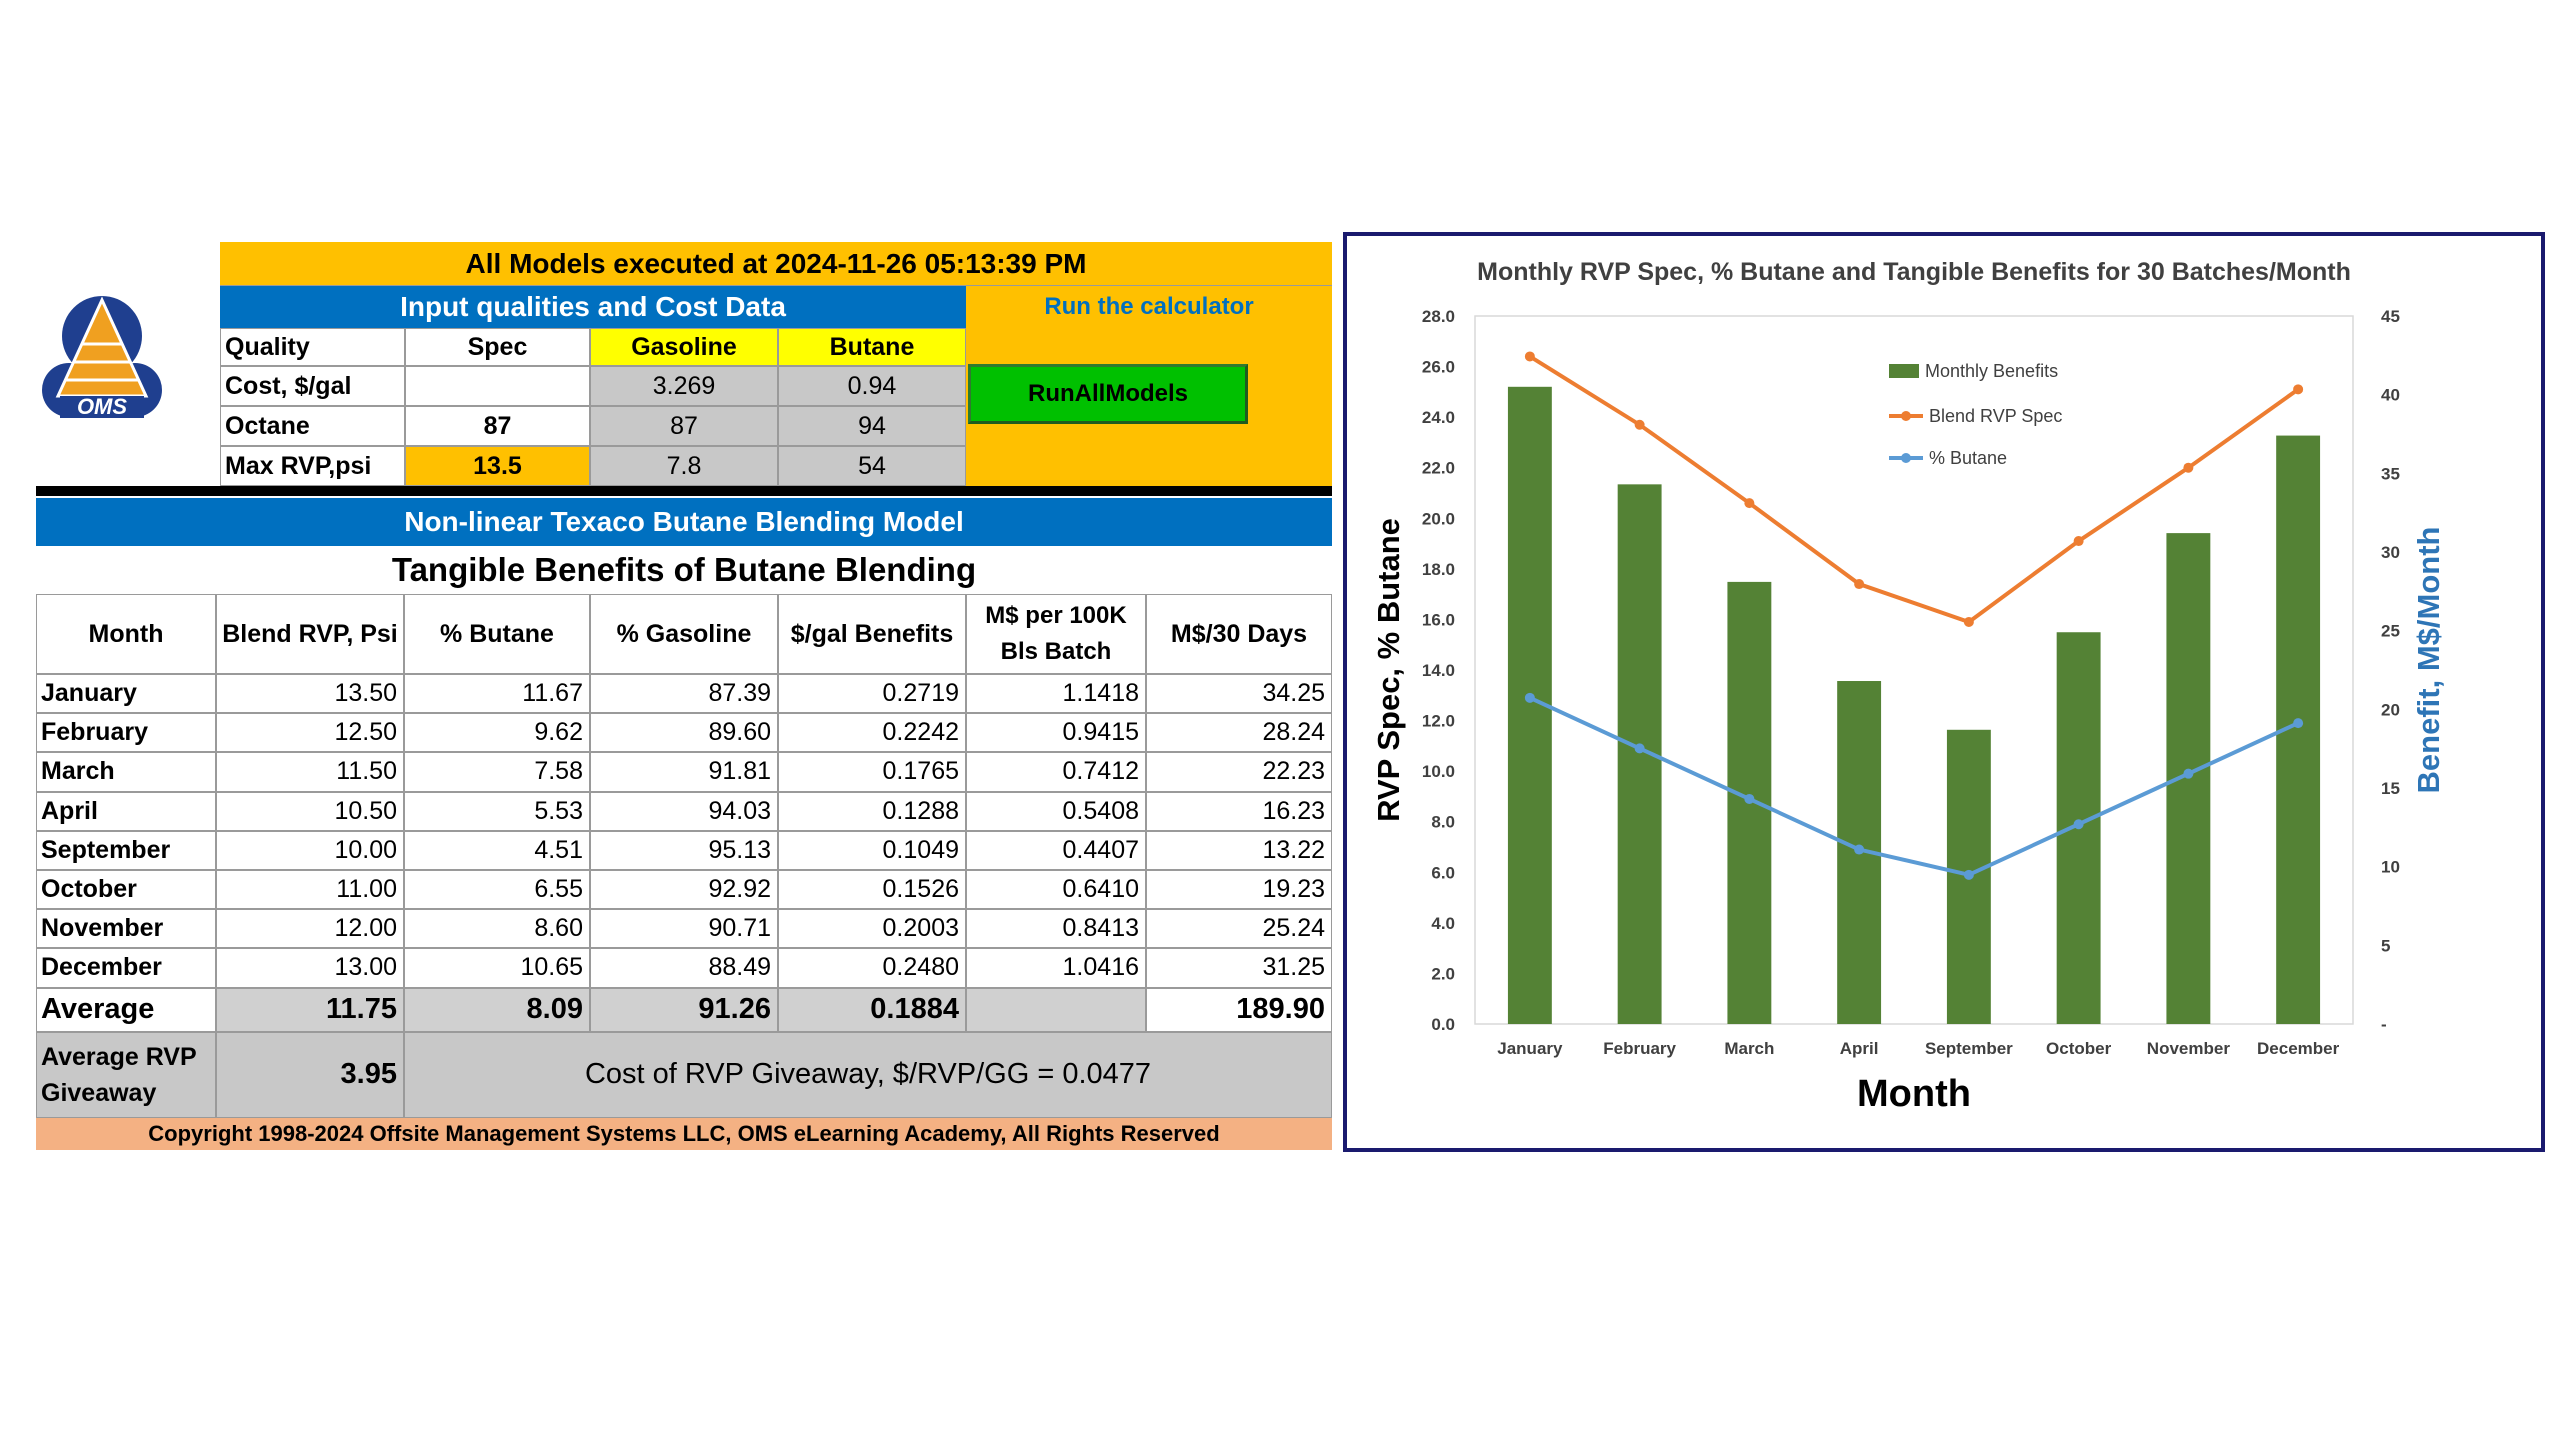 This screenshot has height=1440, width=2560. I want to click on table-cell: 0.2480, so click(872, 968).